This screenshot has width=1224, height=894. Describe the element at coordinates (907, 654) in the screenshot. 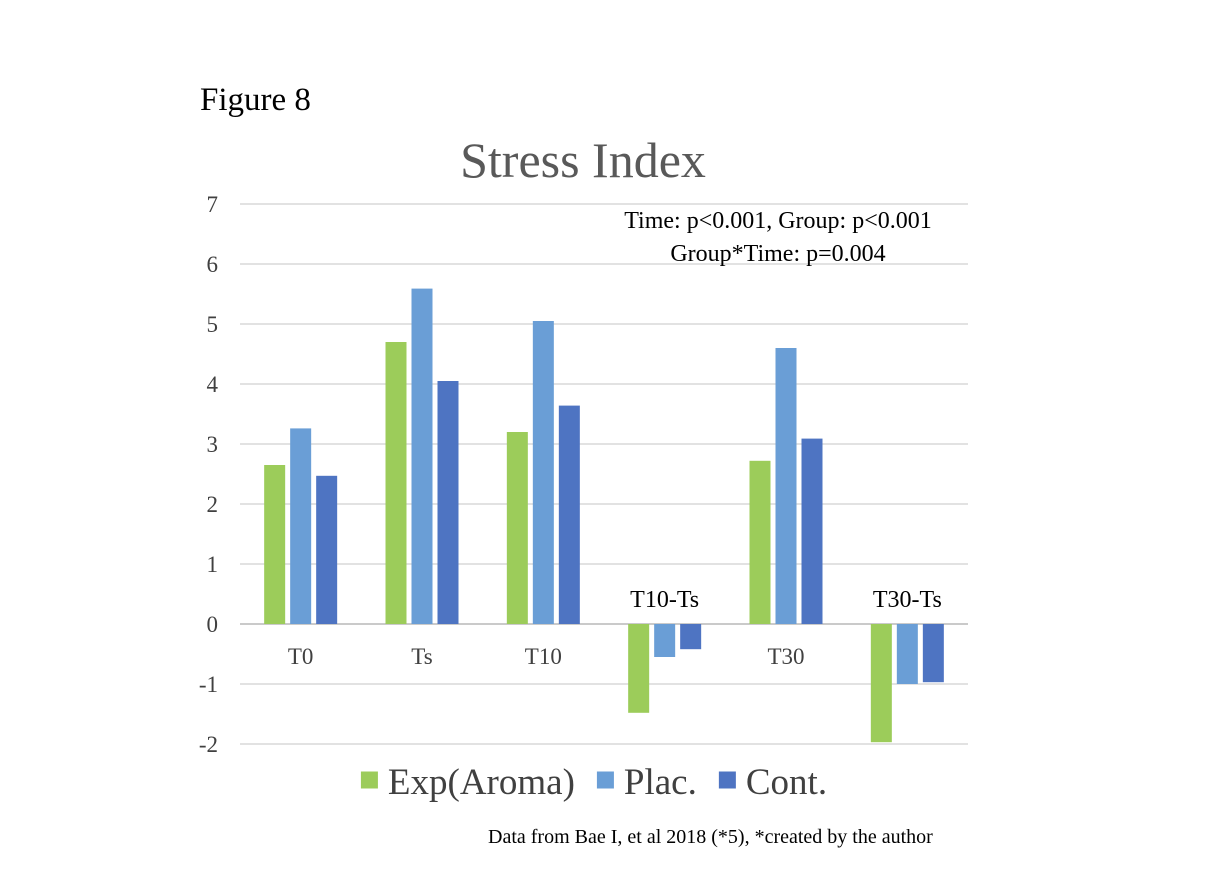

I see `bar-plac-t30-ts` at that location.